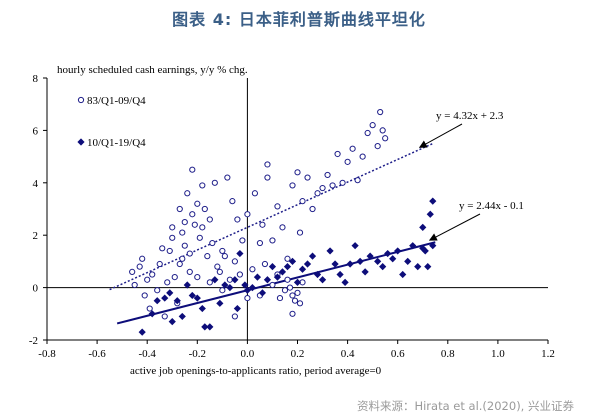  Describe the element at coordinates (197, 354) in the screenshot. I see `x-tick-label: -0.2` at that location.